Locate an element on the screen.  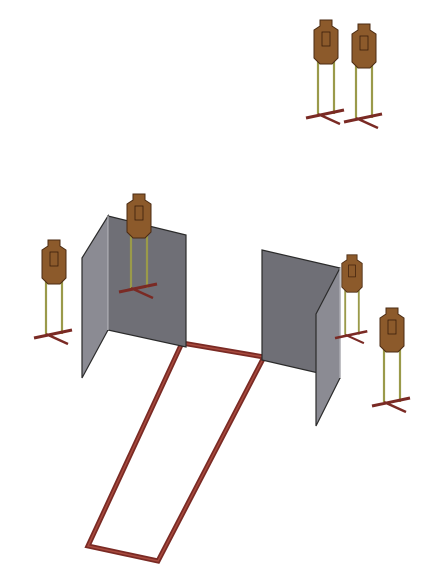
target-left is located at coordinates (53, 292).